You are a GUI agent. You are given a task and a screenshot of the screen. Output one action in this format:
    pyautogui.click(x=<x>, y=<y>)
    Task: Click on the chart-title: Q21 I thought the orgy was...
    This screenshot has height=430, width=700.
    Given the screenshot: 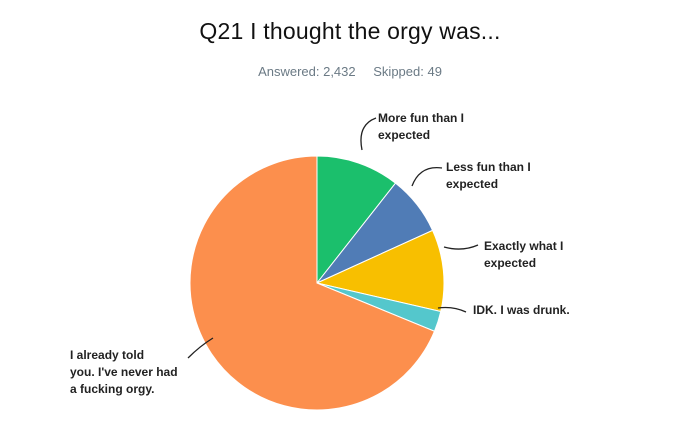 What is the action you would take?
    pyautogui.click(x=350, y=31)
    